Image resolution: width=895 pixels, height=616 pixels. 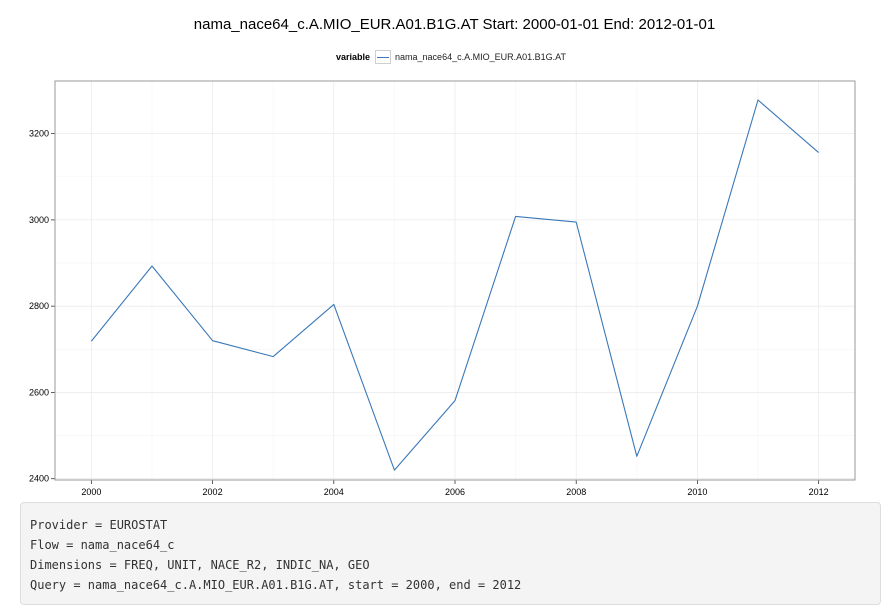 What do you see at coordinates (819, 492) in the screenshot?
I see `x-tick-label: 2012` at bounding box center [819, 492].